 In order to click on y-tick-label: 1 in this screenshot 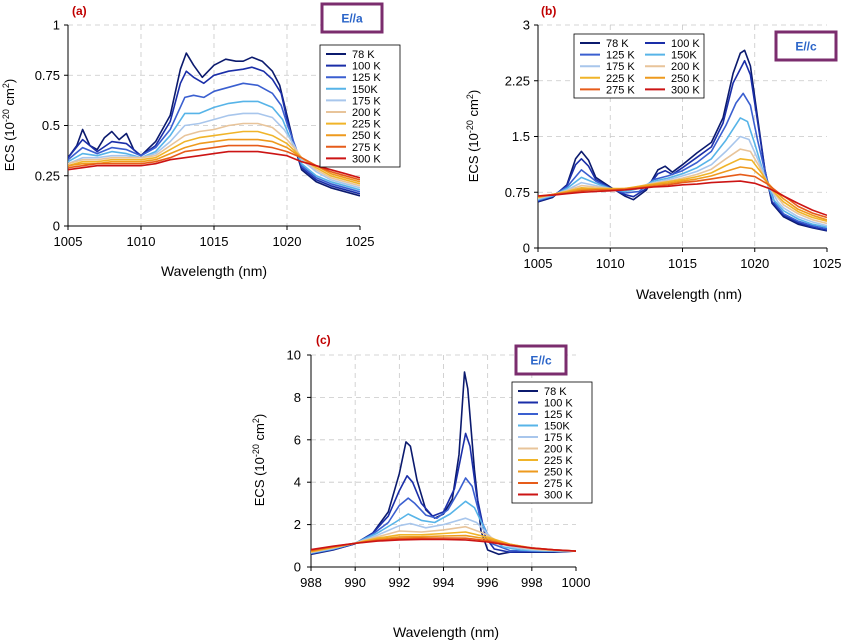, I will do `click(56, 25)`.